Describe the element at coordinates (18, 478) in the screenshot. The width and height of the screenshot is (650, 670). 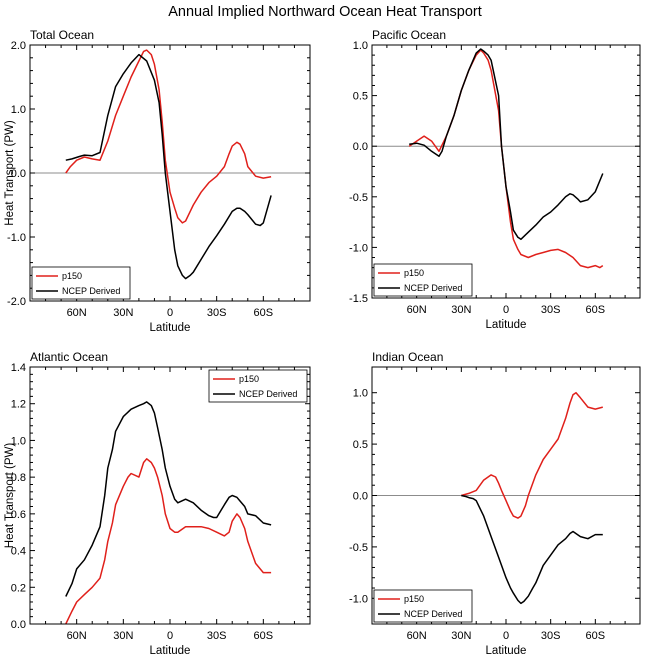
I see `y-tick-label: 0.8` at that location.